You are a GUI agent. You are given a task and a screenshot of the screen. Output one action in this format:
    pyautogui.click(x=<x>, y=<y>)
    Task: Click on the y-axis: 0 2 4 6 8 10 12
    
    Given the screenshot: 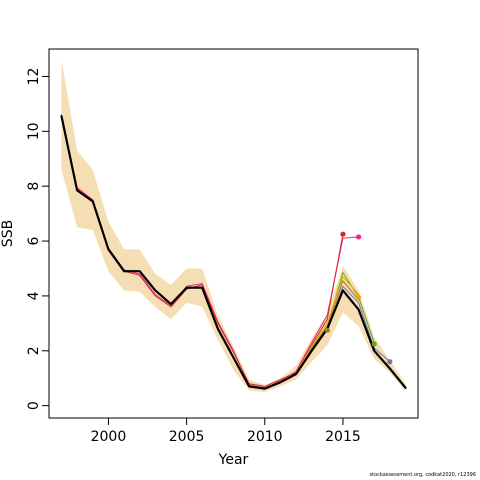 What is the action you would take?
    pyautogui.click(x=38, y=239)
    